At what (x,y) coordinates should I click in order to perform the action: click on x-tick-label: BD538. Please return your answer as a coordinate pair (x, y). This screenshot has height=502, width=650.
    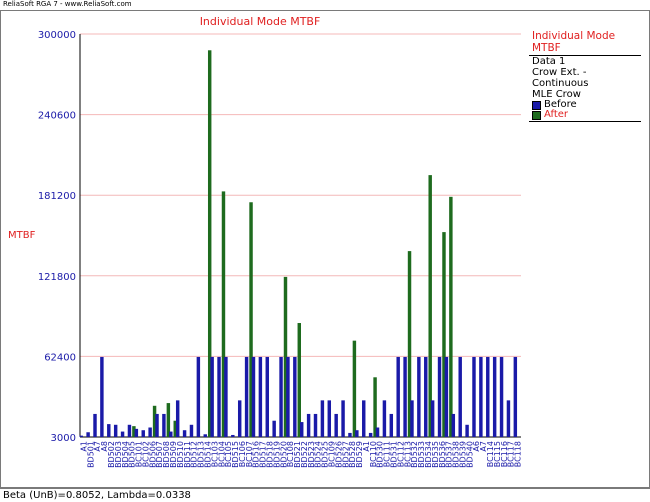
    Looking at the image, I should click on (456, 454).